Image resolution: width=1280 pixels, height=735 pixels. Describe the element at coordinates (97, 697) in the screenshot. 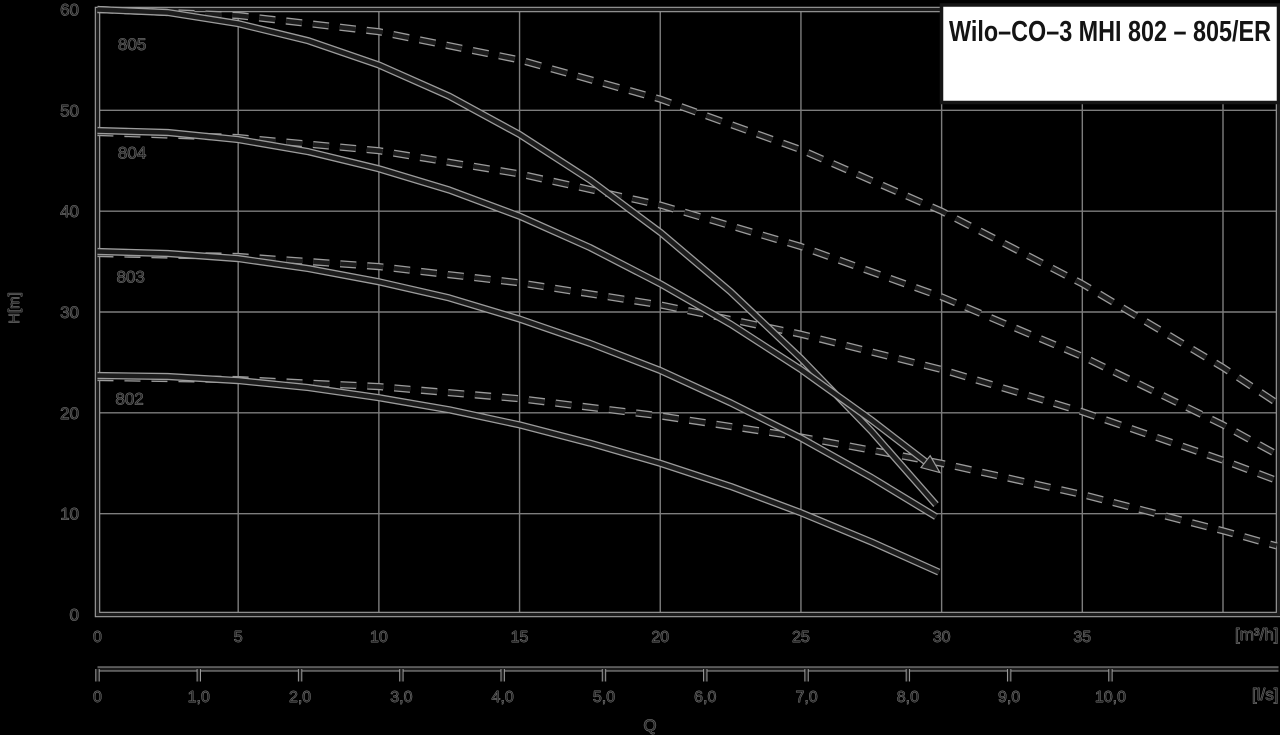

I see `ls-tick-label: 0` at that location.